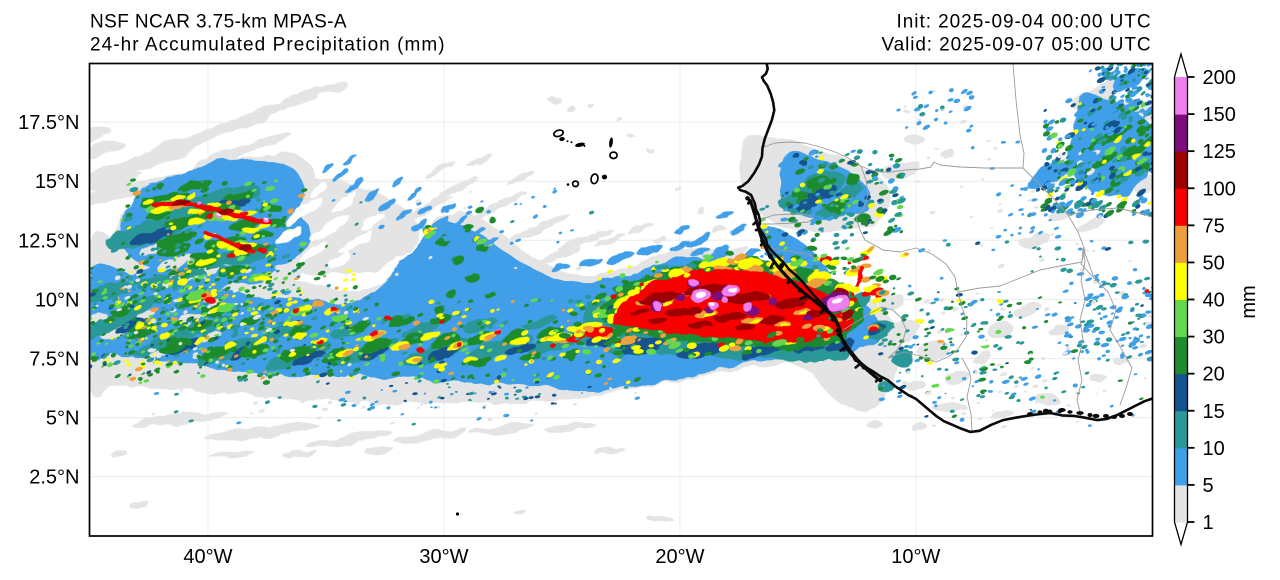 The image size is (1280, 580). I want to click on svg-text: Valid: 2025-09-07 05:00 UTC, so click(1016, 45).